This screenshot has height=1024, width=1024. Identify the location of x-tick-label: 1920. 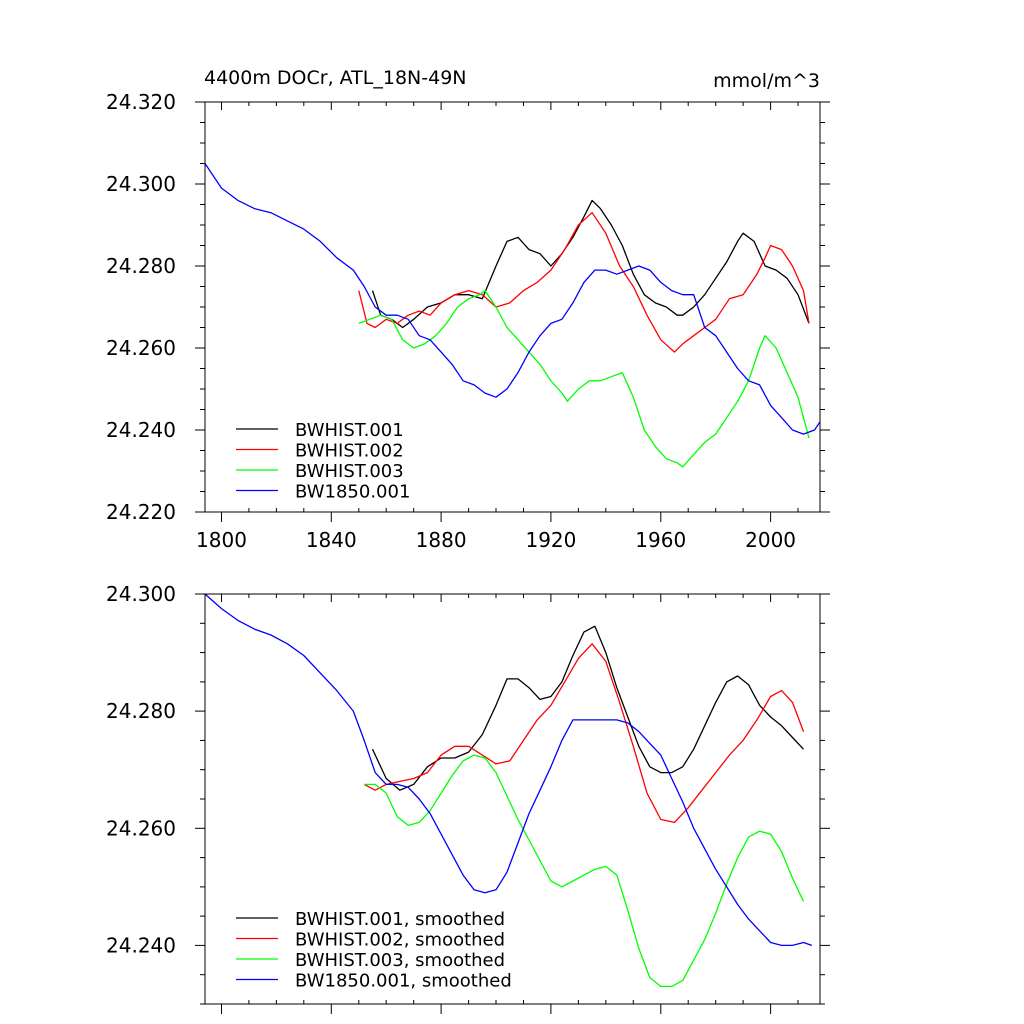
(550, 540).